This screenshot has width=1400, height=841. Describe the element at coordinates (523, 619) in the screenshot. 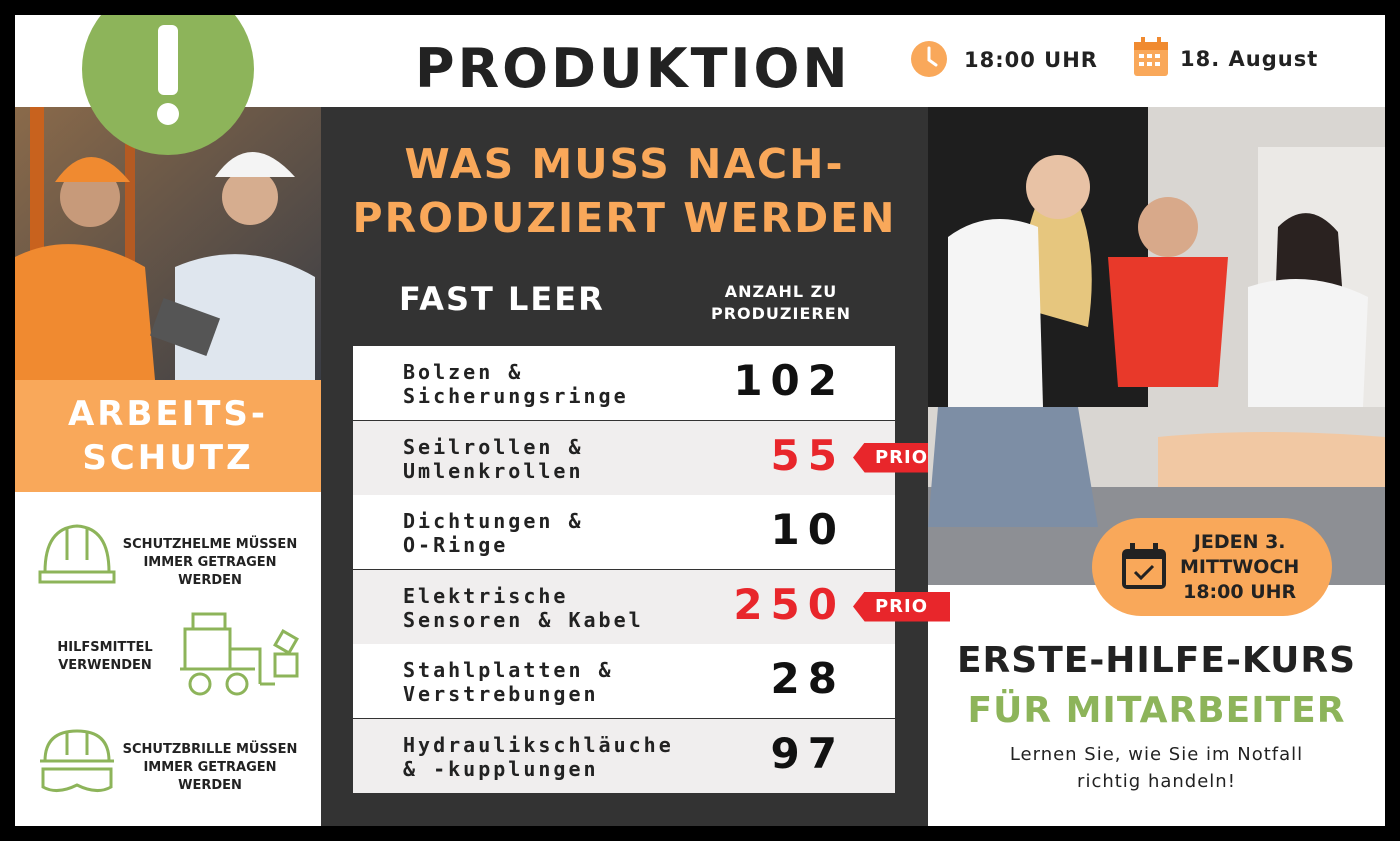

I see `item-name-line: Sensoren & Kabel` at that location.